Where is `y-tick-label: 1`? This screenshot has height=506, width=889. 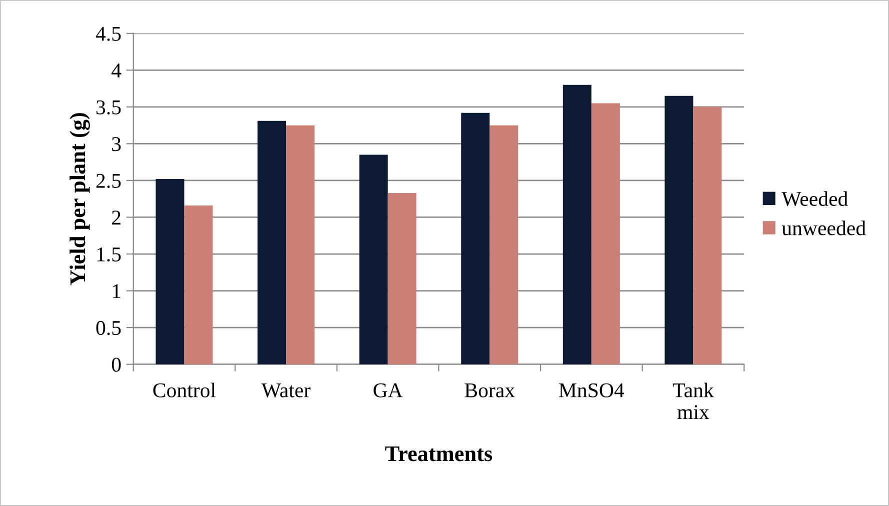
y-tick-label: 1 is located at coordinates (116, 291).